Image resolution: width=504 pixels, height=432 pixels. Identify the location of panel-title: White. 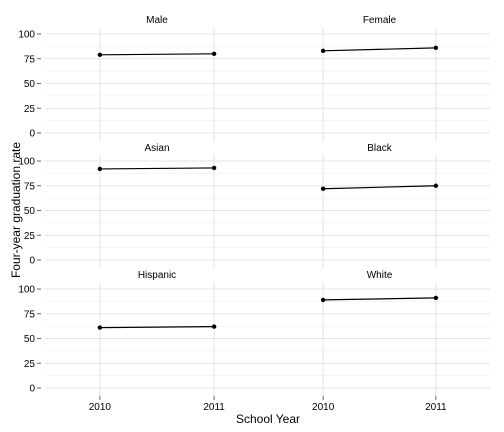
(380, 275).